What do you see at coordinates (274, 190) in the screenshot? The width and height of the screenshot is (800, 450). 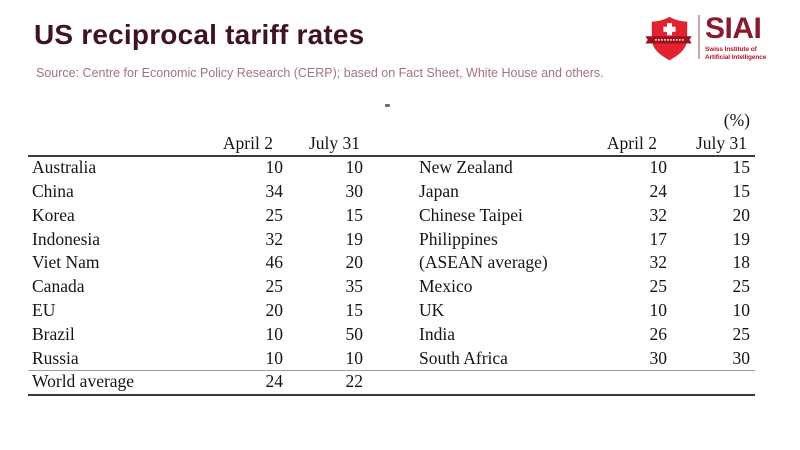 I see `row-april2: 34` at bounding box center [274, 190].